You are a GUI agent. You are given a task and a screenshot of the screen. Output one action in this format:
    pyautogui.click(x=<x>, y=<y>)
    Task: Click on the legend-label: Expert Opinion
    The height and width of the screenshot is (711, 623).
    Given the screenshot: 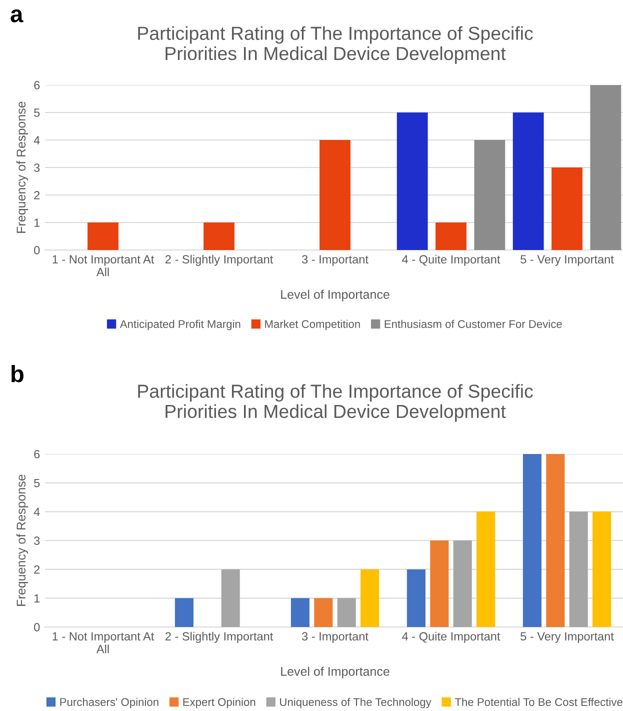 What is the action you would take?
    pyautogui.click(x=219, y=703)
    